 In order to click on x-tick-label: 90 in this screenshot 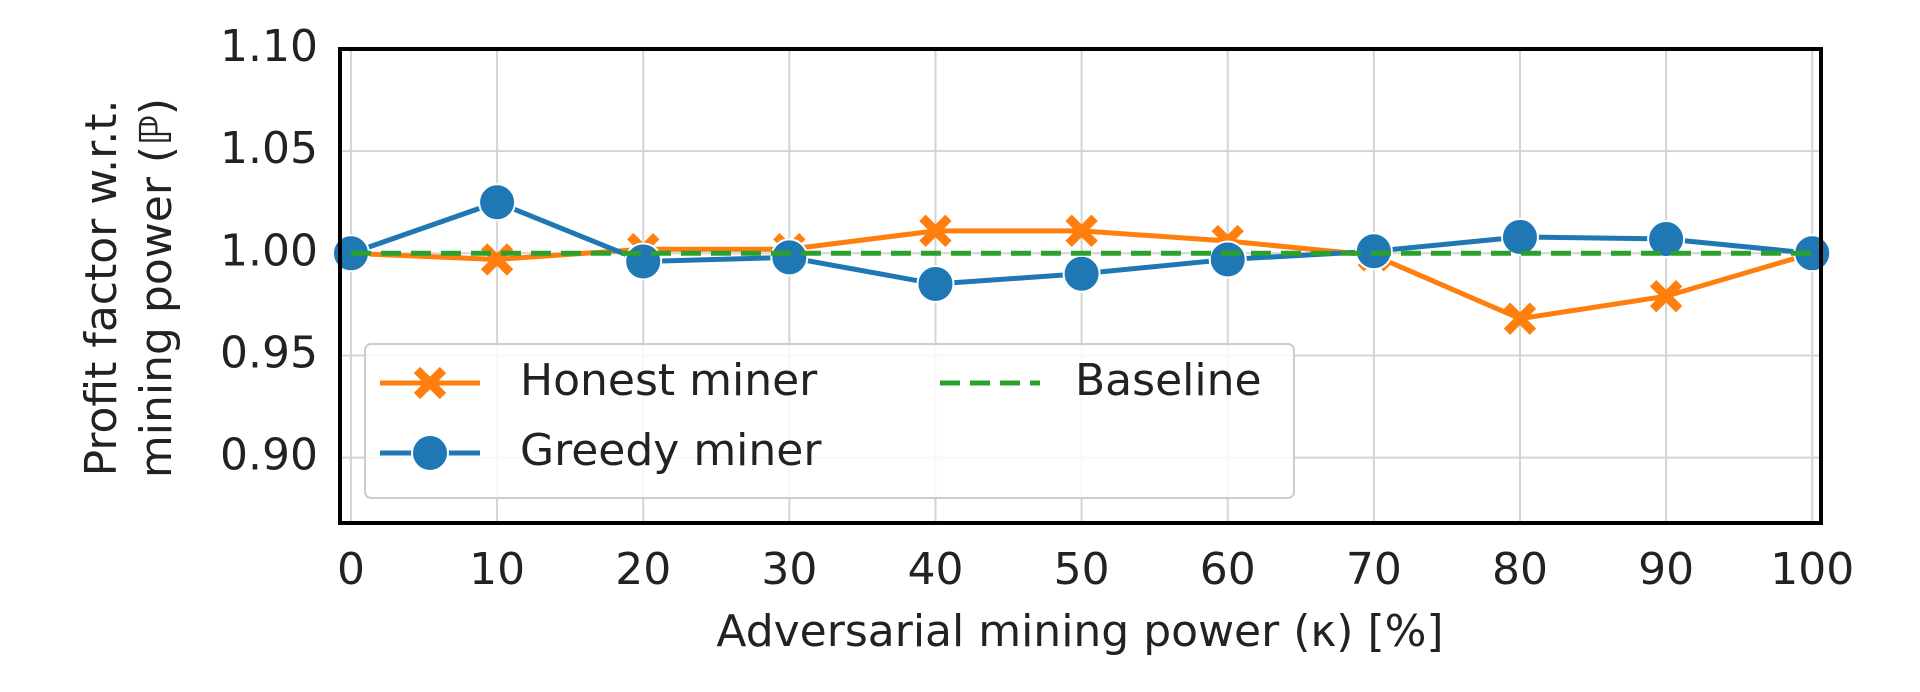, I will do `click(1666, 569)`.